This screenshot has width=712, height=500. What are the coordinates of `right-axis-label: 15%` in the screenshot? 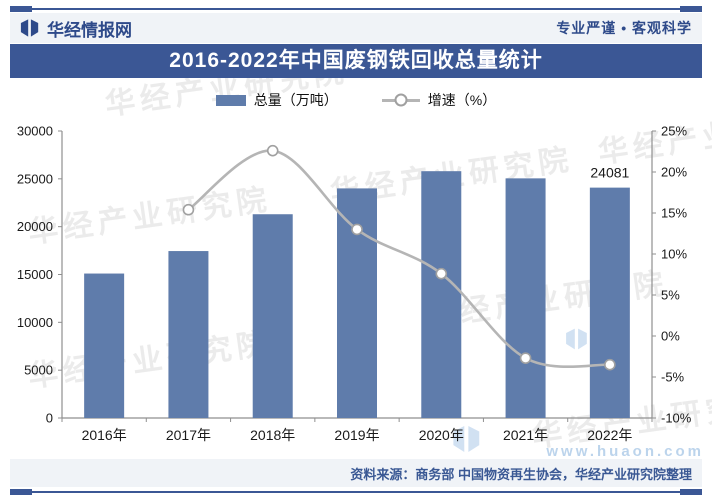 It's located at (674, 213).